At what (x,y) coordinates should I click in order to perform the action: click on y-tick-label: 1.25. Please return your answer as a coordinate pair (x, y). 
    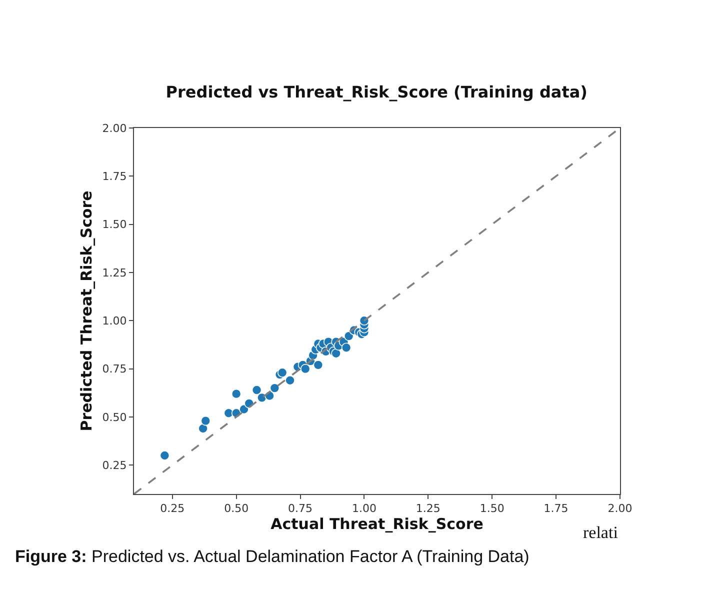
    Looking at the image, I should click on (114, 273).